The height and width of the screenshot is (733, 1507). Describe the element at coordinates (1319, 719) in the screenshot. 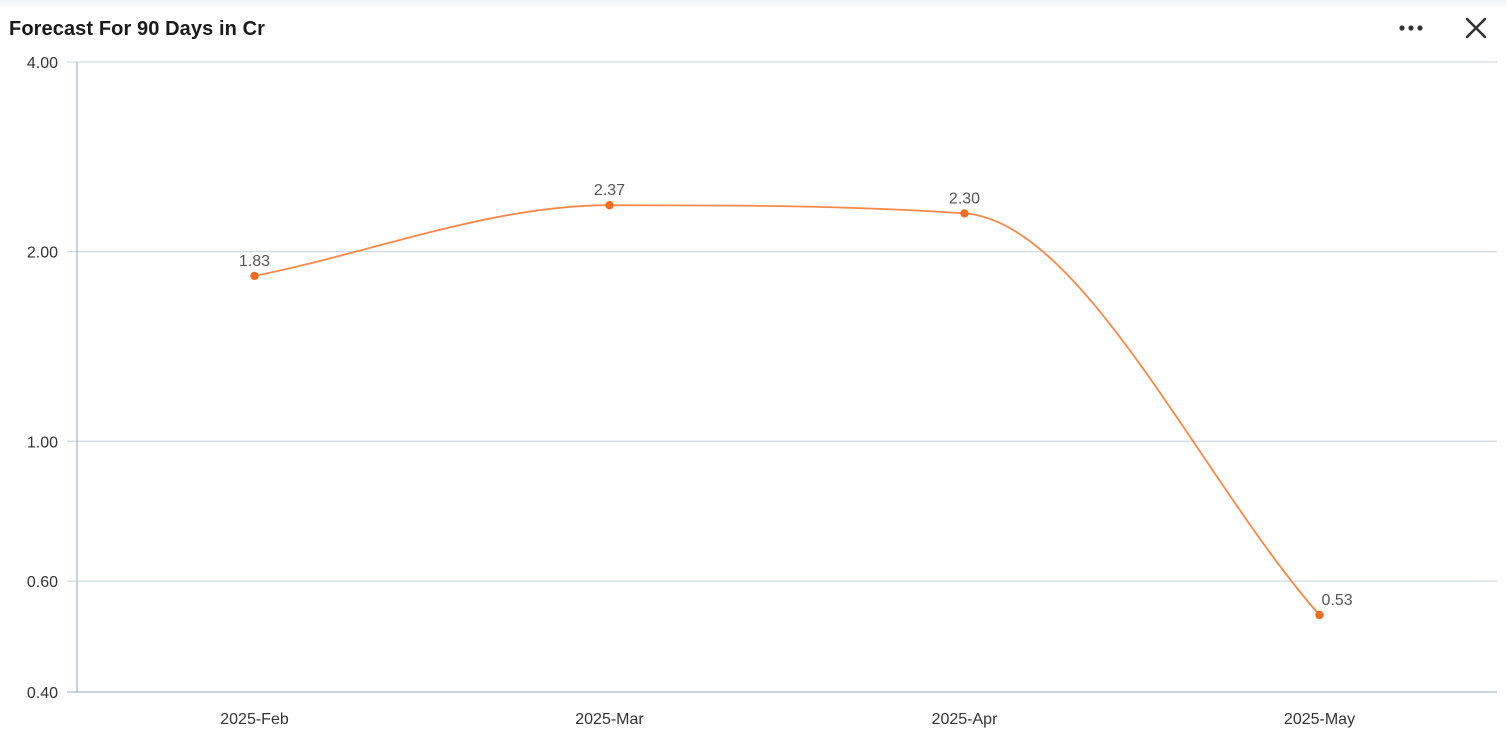

I see `x-tick-label: 2025-May` at that location.